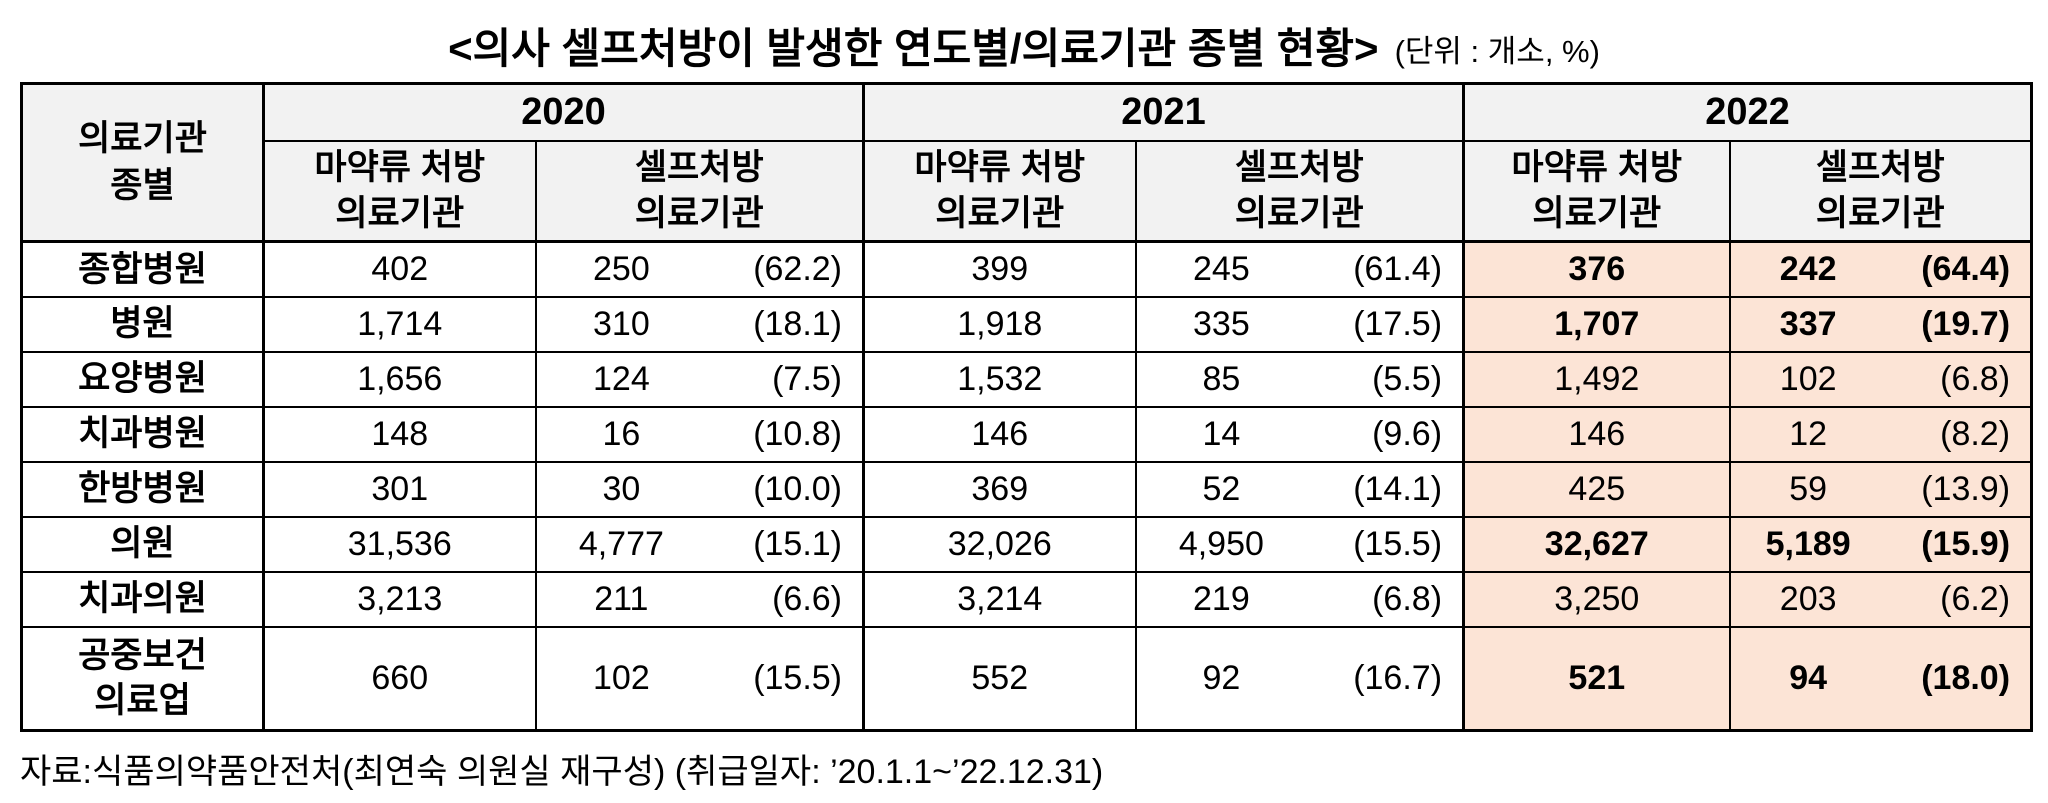 The width and height of the screenshot is (2048, 803). I want to click on subheader-2021-self: 셀프처방 의료기관, so click(1300, 191).